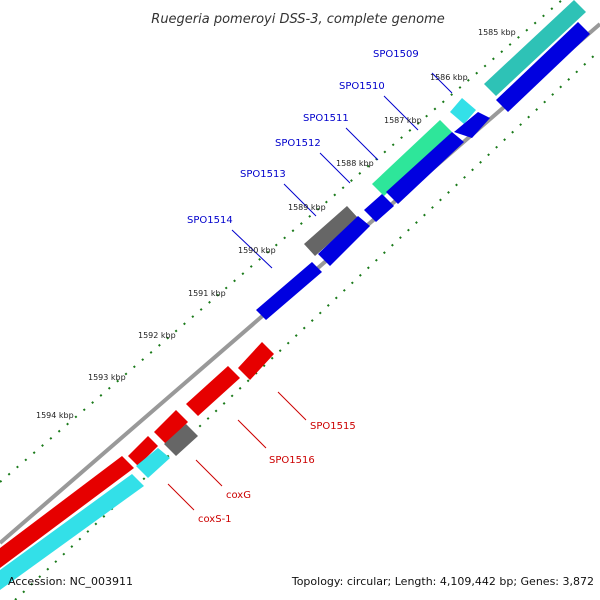 This screenshot has height=600, width=600. Describe the element at coordinates (263, 174) in the screenshot. I see `gene-label-spo1513: SPO1513` at that location.